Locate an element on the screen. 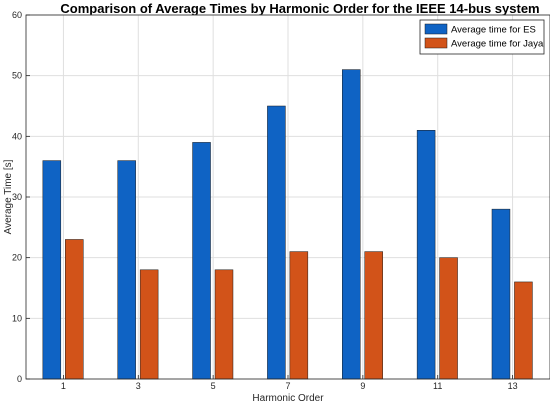 The image size is (550, 404). y-tick-label: 0 is located at coordinates (19, 379).